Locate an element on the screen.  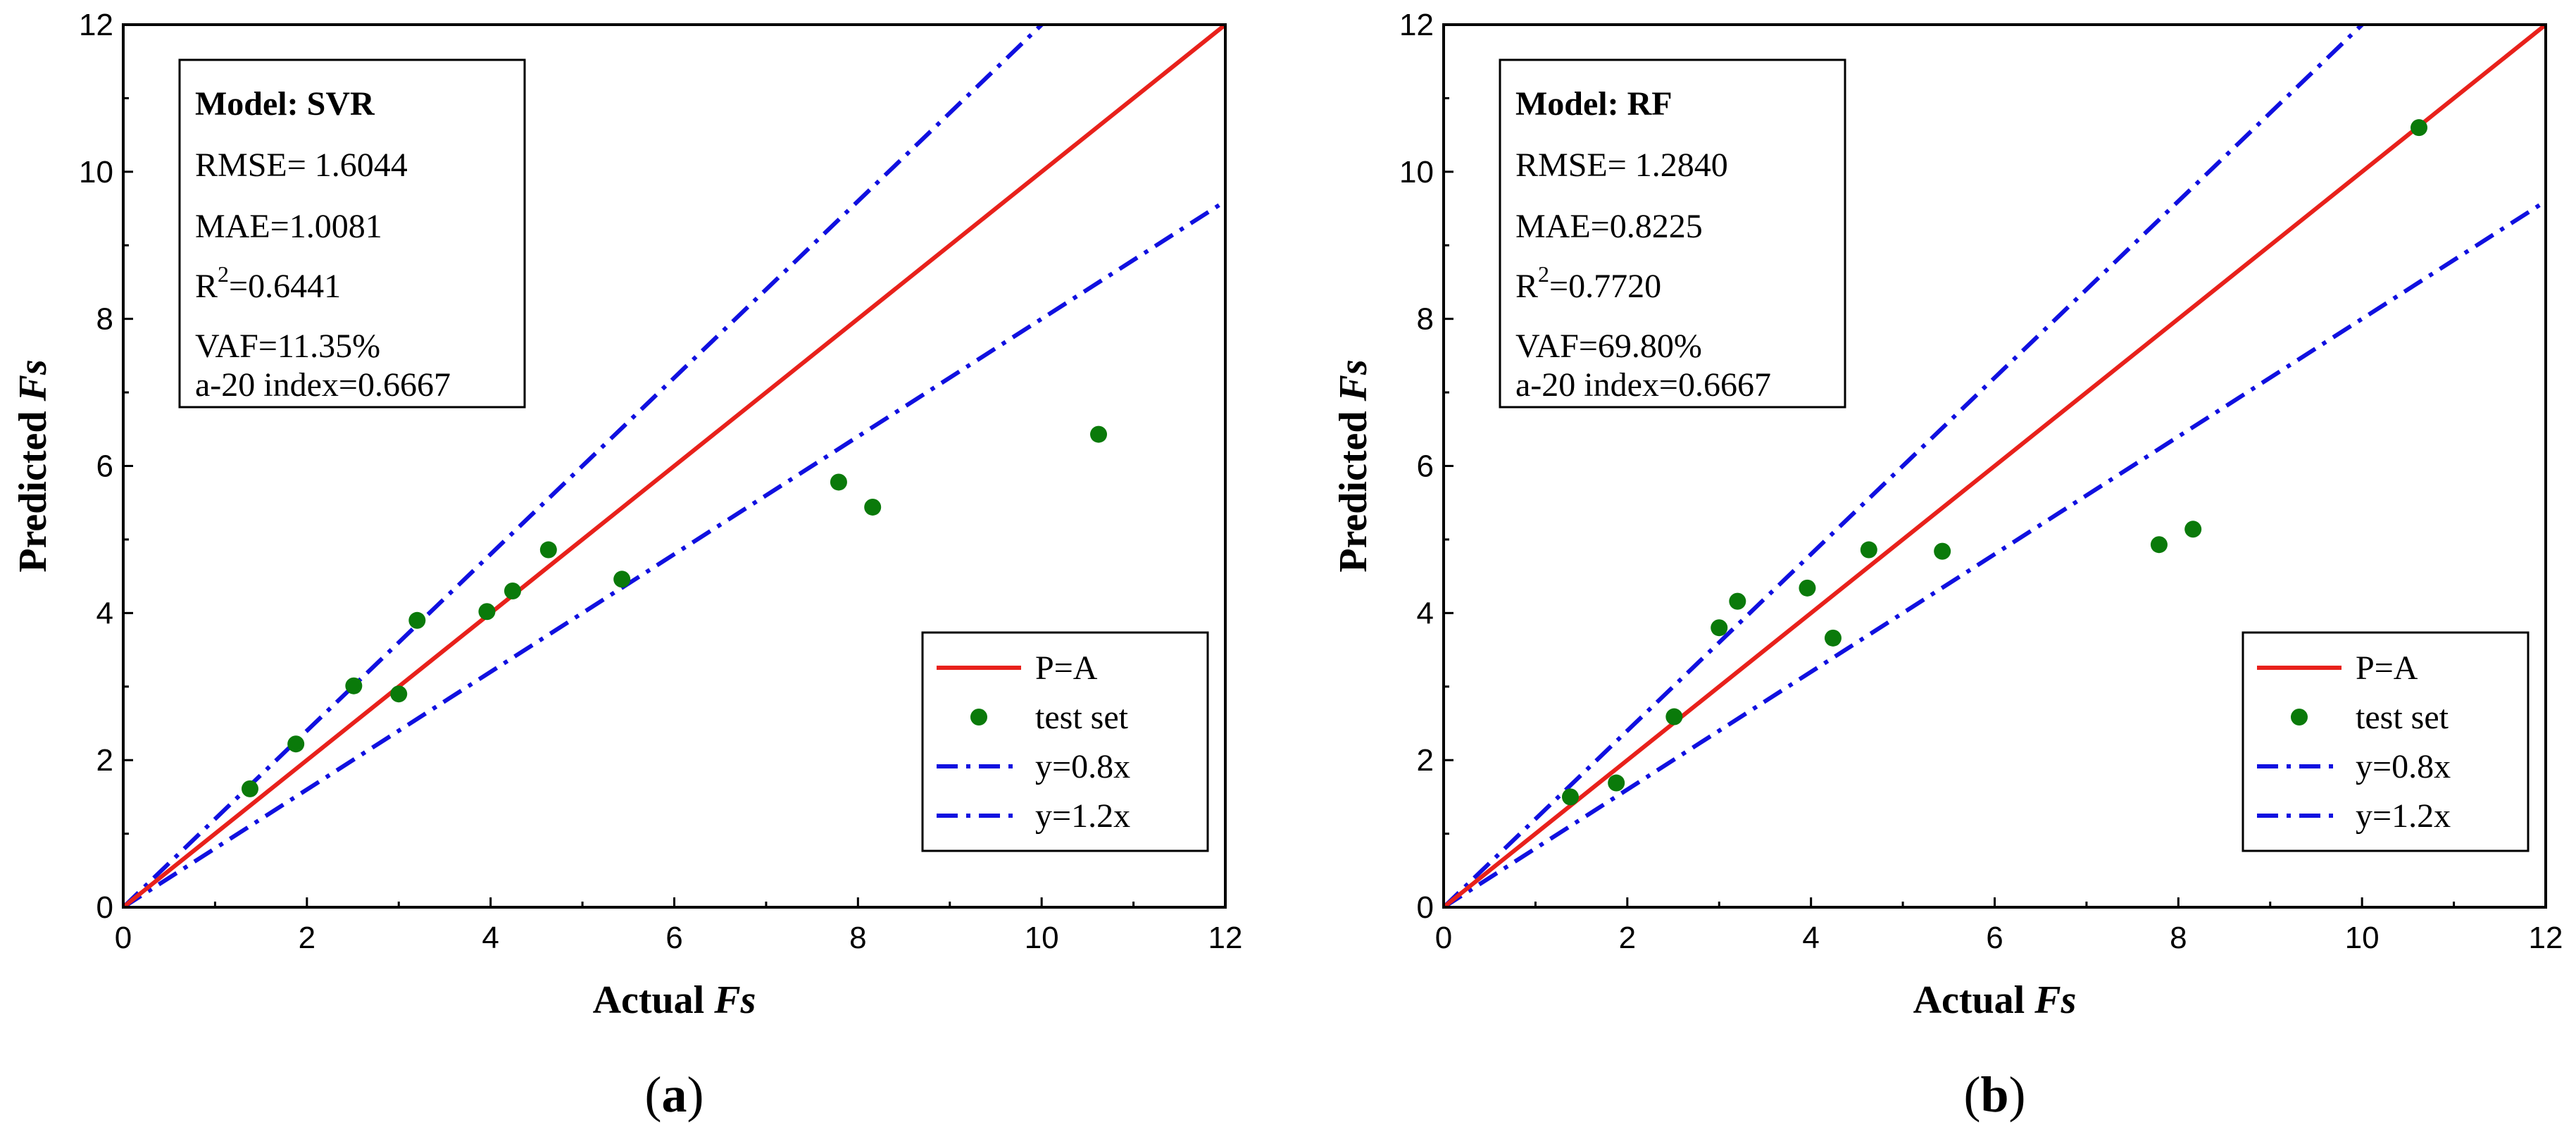
rmse-value: RMSE= 1.2840 is located at coordinates (1621, 165).